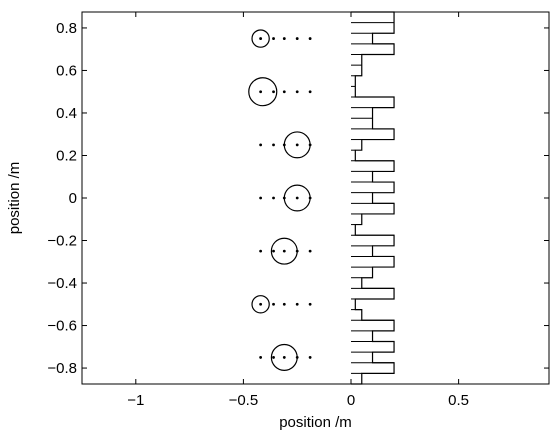 Image resolution: width=550 pixels, height=434 pixels. What do you see at coordinates (14, 198) in the screenshot?
I see `y-axis-label: position /m` at bounding box center [14, 198].